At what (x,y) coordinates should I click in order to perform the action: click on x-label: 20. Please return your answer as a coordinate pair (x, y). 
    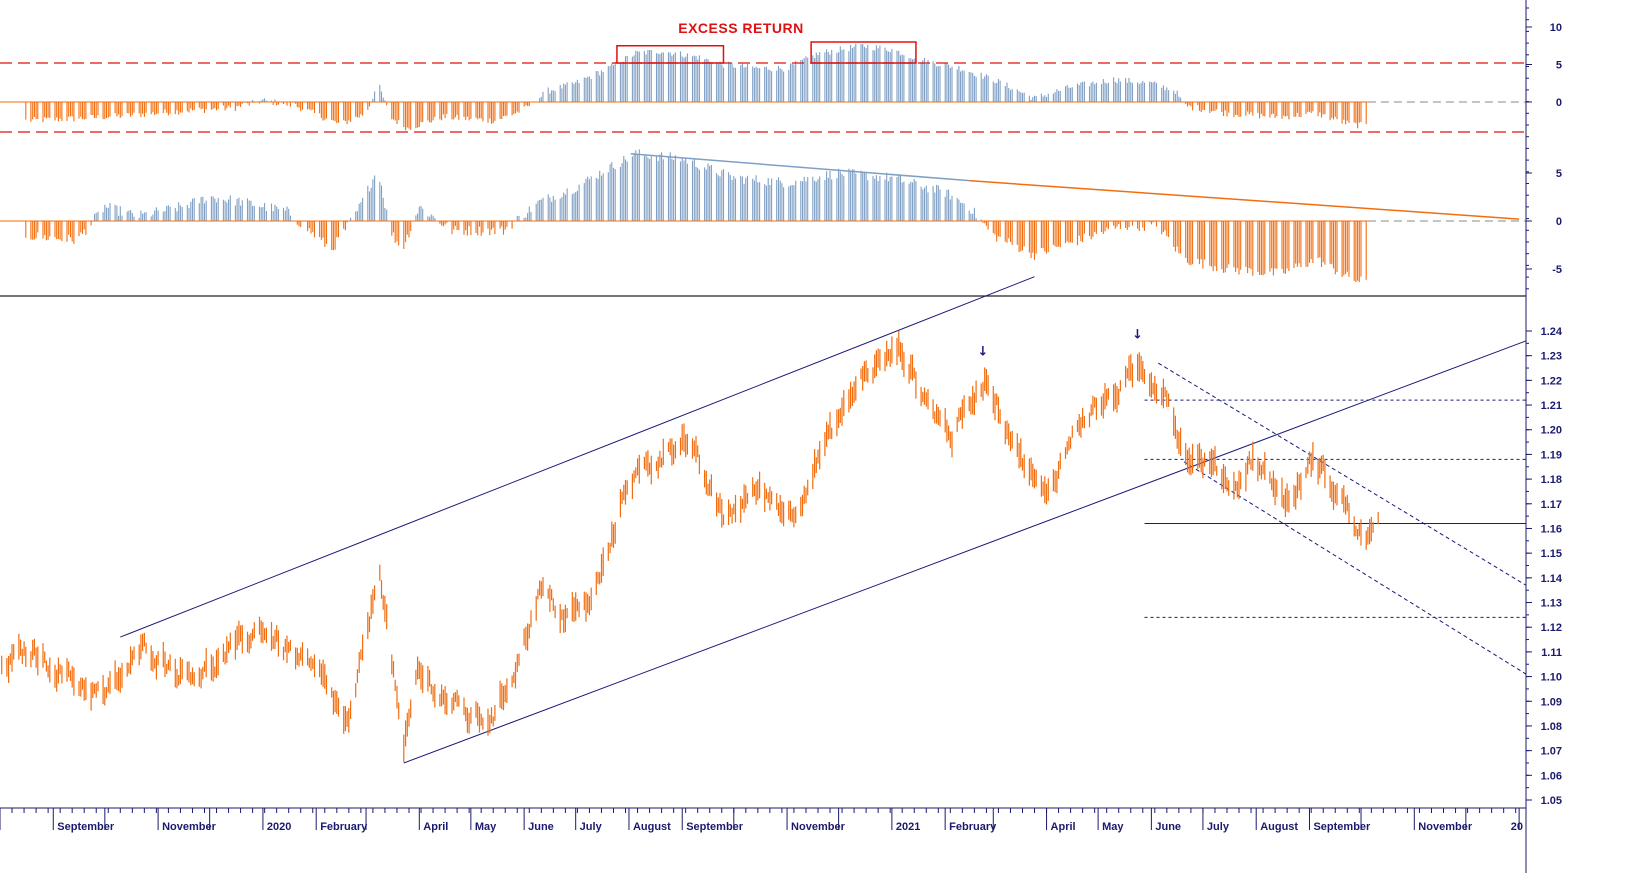
    Looking at the image, I should click on (1517, 827).